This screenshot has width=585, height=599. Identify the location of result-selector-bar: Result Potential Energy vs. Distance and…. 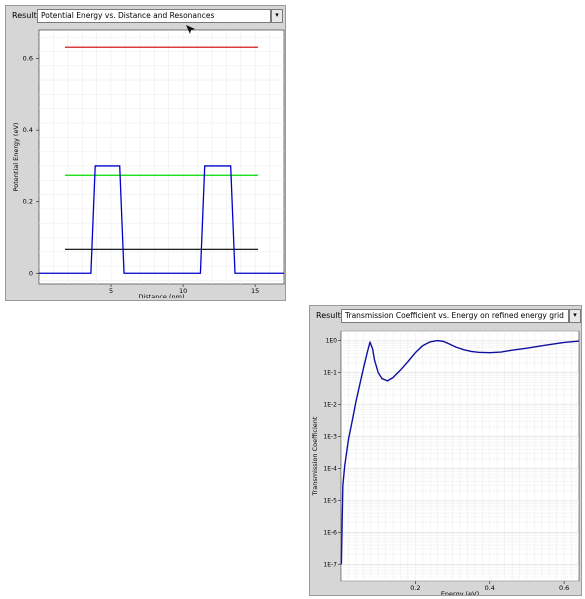
(145, 17).